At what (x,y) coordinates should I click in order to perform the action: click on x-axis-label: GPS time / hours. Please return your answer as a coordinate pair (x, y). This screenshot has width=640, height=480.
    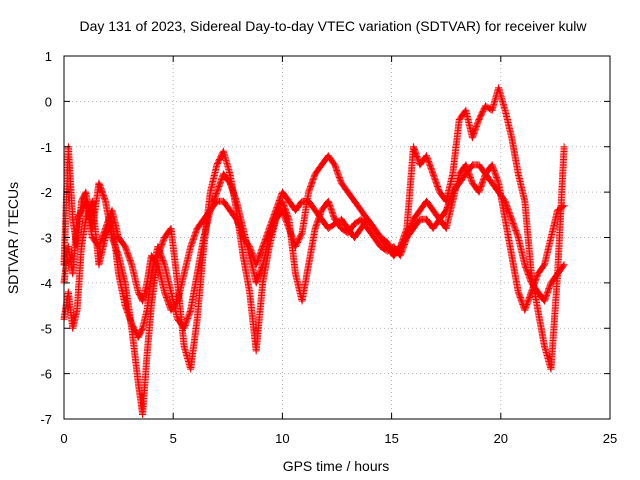
    Looking at the image, I should click on (336, 466).